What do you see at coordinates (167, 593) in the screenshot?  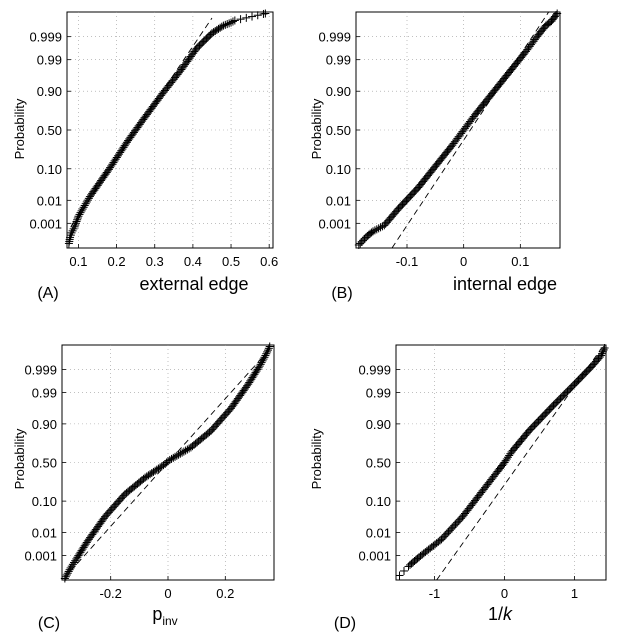 I see `panel-c-xtick-label: 0` at bounding box center [167, 593].